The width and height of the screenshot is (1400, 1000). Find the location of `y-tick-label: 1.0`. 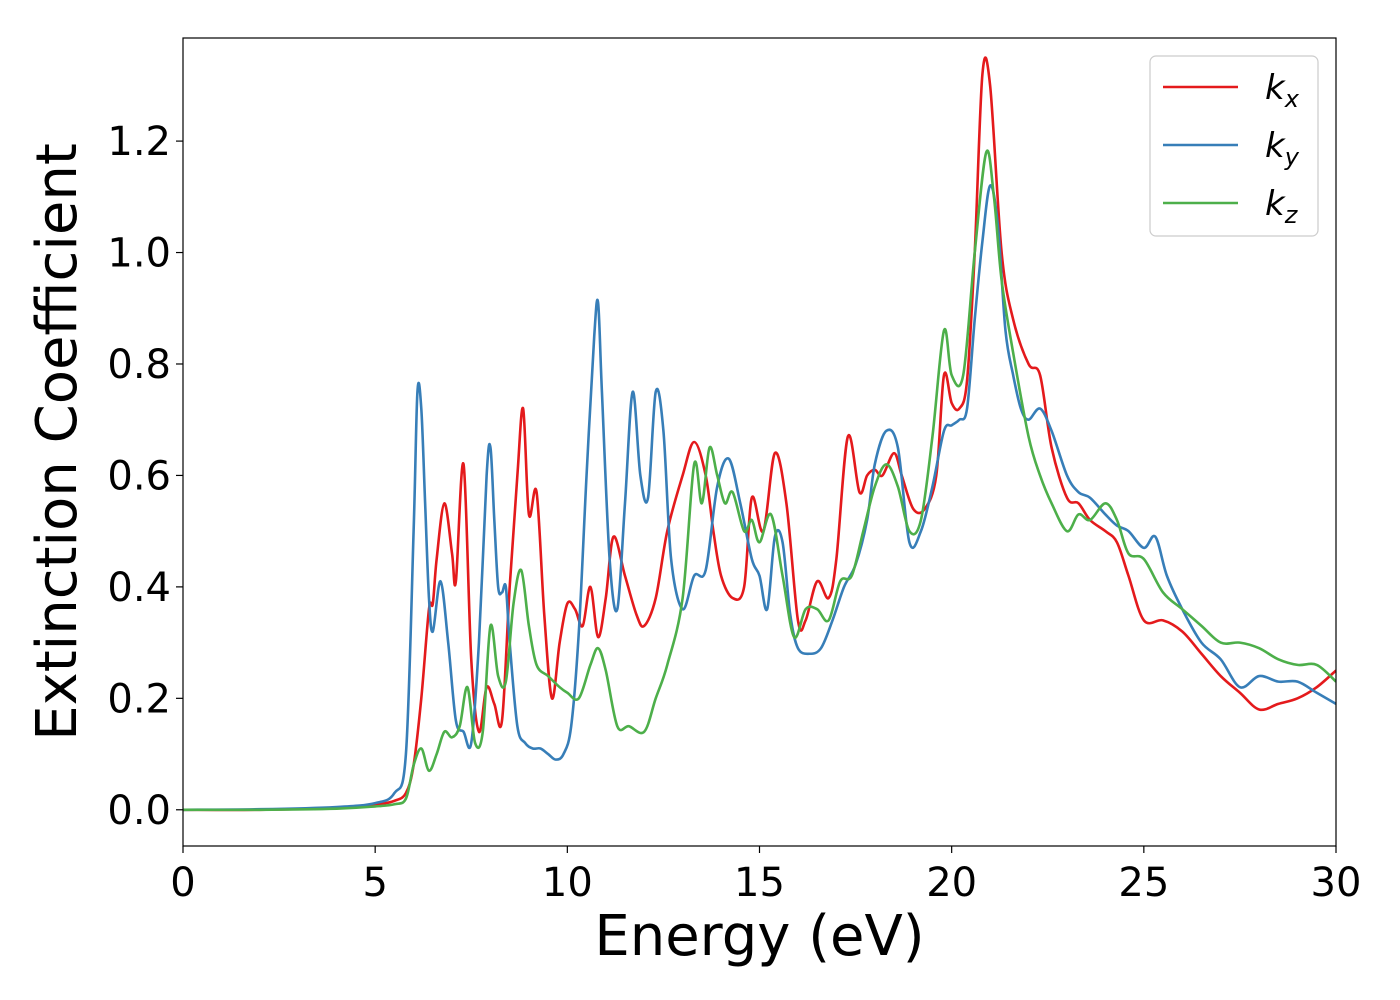

y-tick-label: 1.0 is located at coordinates (139, 254).